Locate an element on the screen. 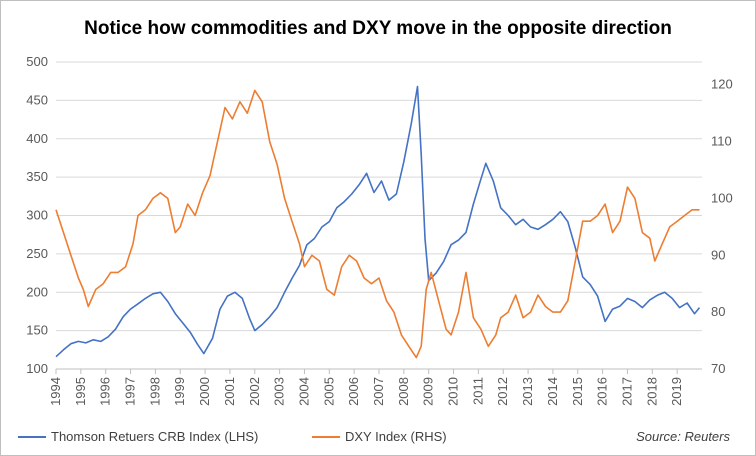  y-left-tick-label: 400 is located at coordinates (37, 138).